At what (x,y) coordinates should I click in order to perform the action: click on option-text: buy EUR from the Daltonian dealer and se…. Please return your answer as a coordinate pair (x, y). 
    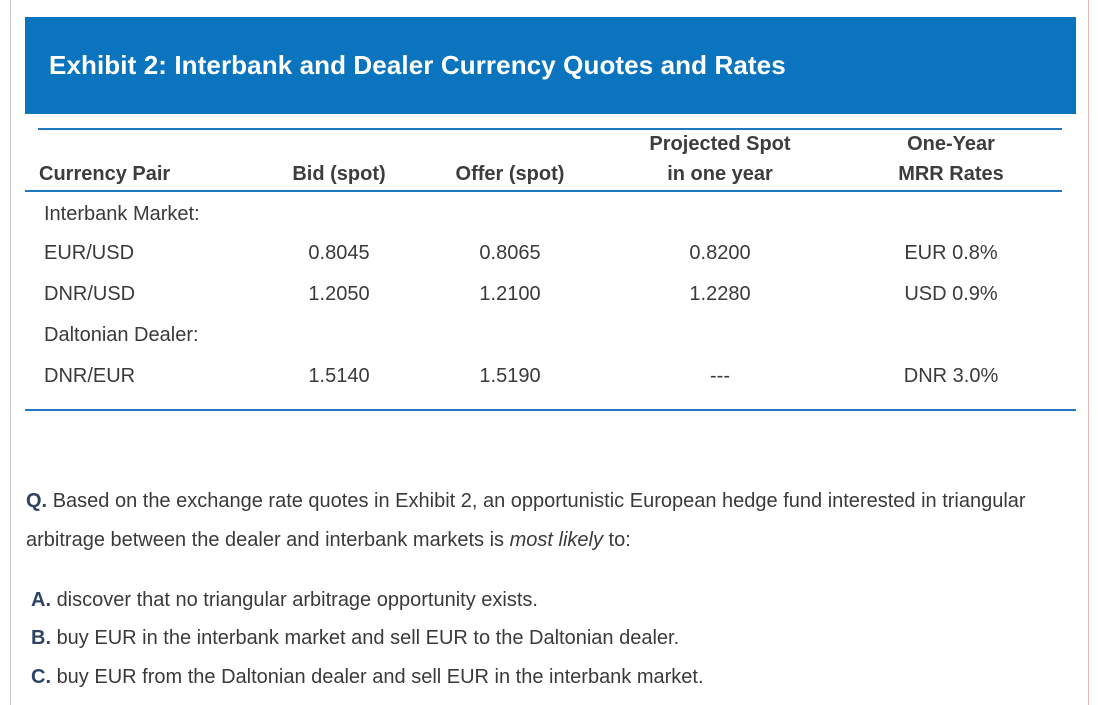
    Looking at the image, I should click on (380, 677).